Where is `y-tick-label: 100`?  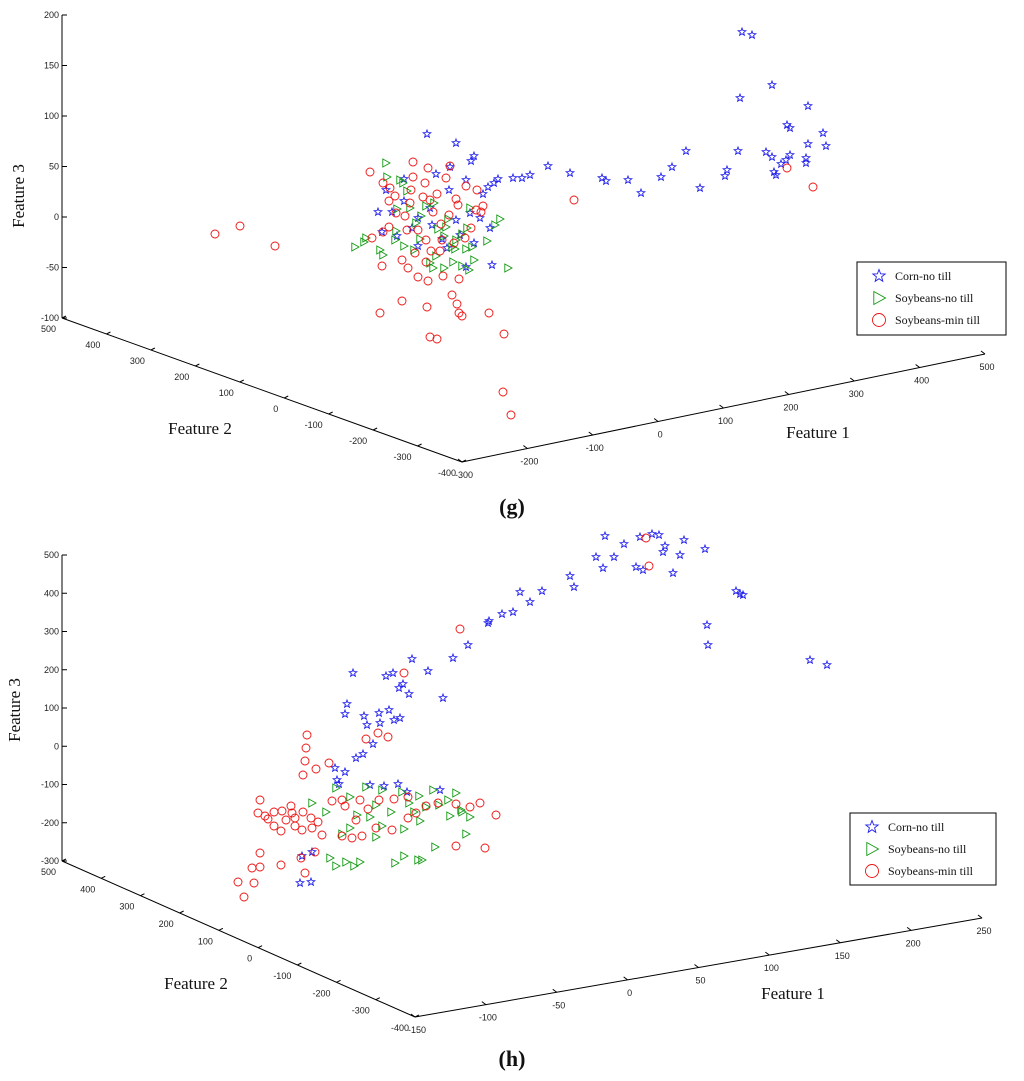 y-tick-label: 100 is located at coordinates (226, 393).